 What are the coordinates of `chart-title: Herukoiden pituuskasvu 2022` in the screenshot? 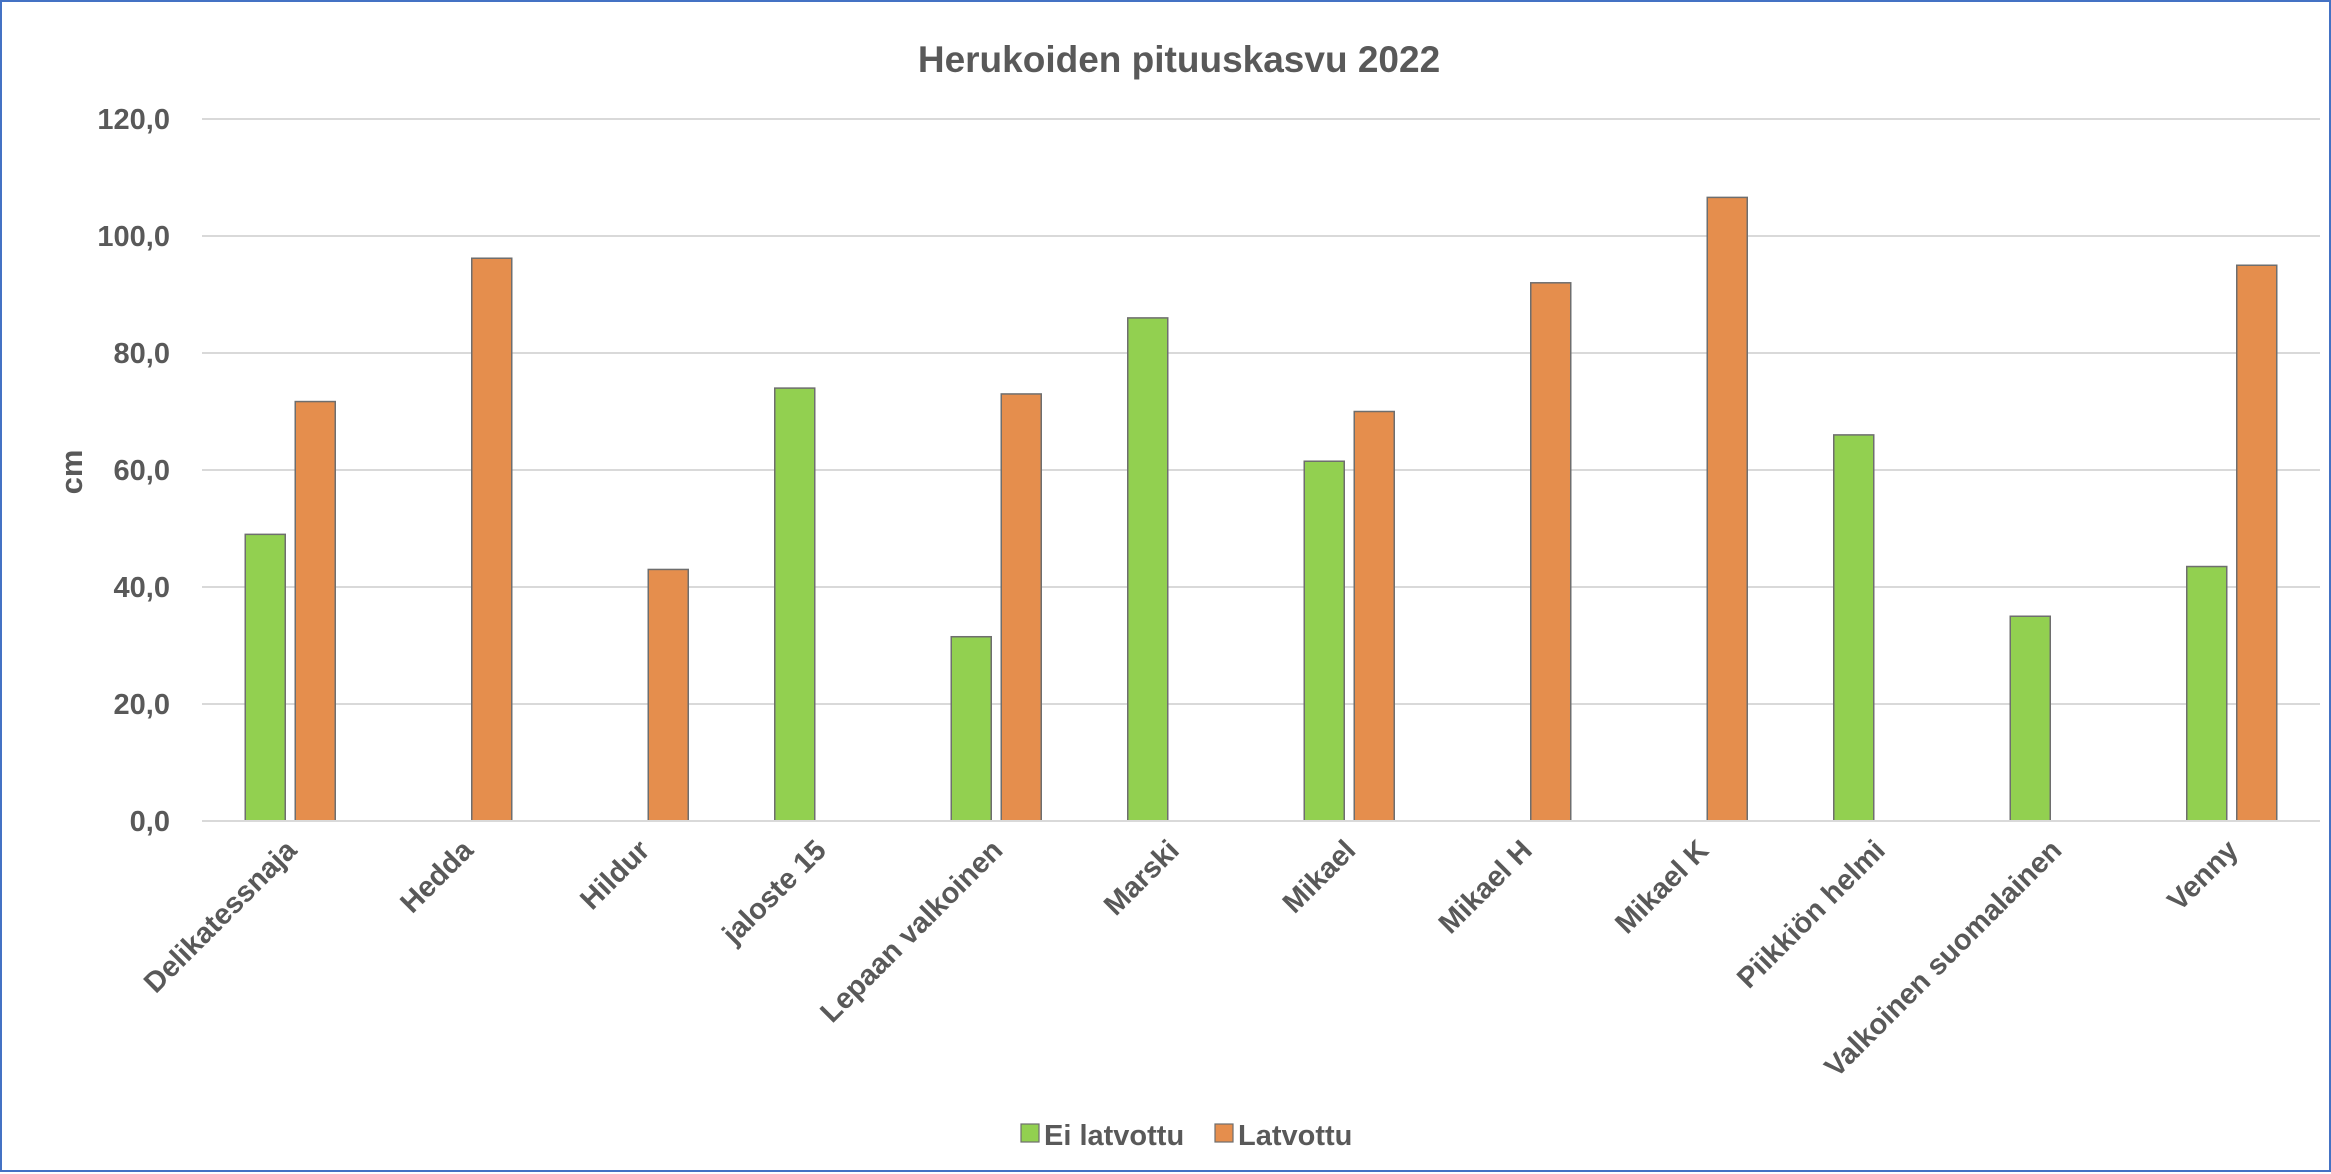 It's located at (1179, 59).